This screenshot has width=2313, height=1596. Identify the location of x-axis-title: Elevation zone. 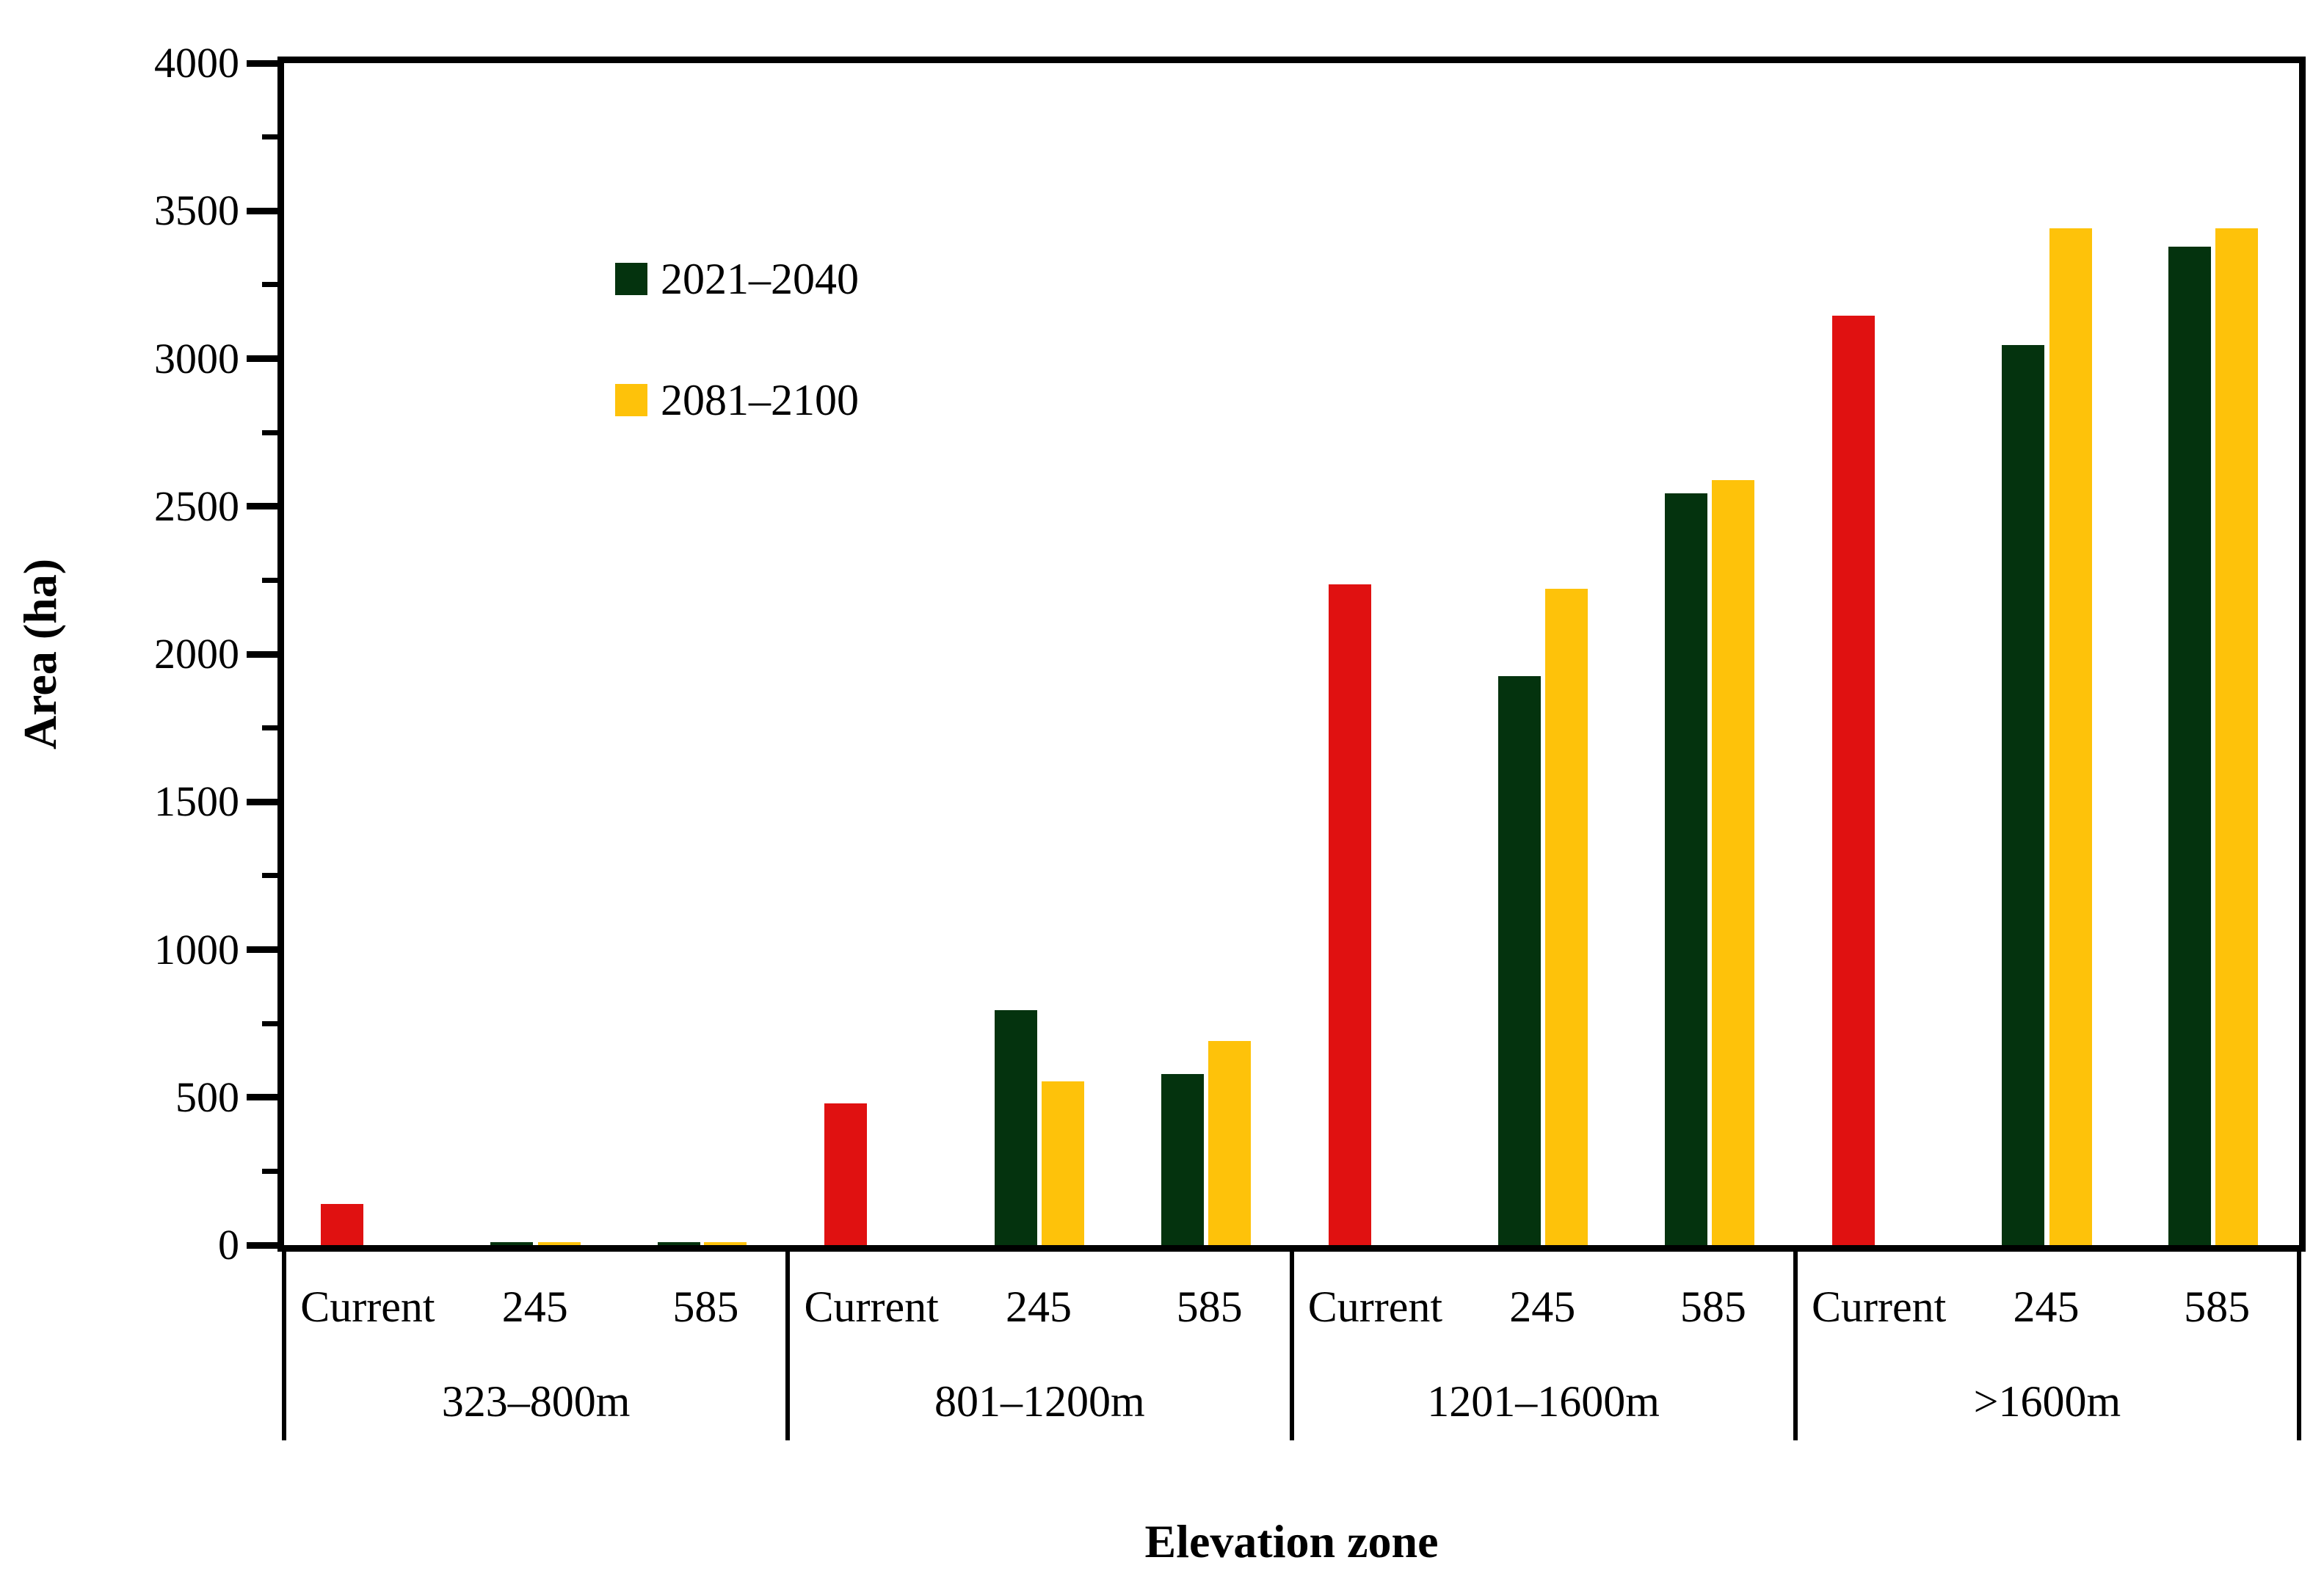
(1292, 1541).